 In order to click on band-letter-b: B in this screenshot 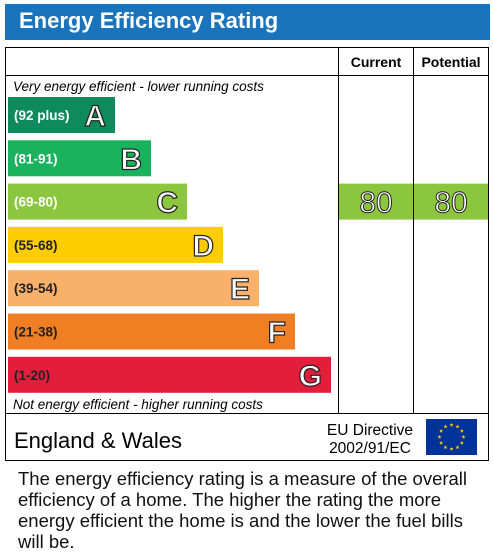, I will do `click(131, 159)`.